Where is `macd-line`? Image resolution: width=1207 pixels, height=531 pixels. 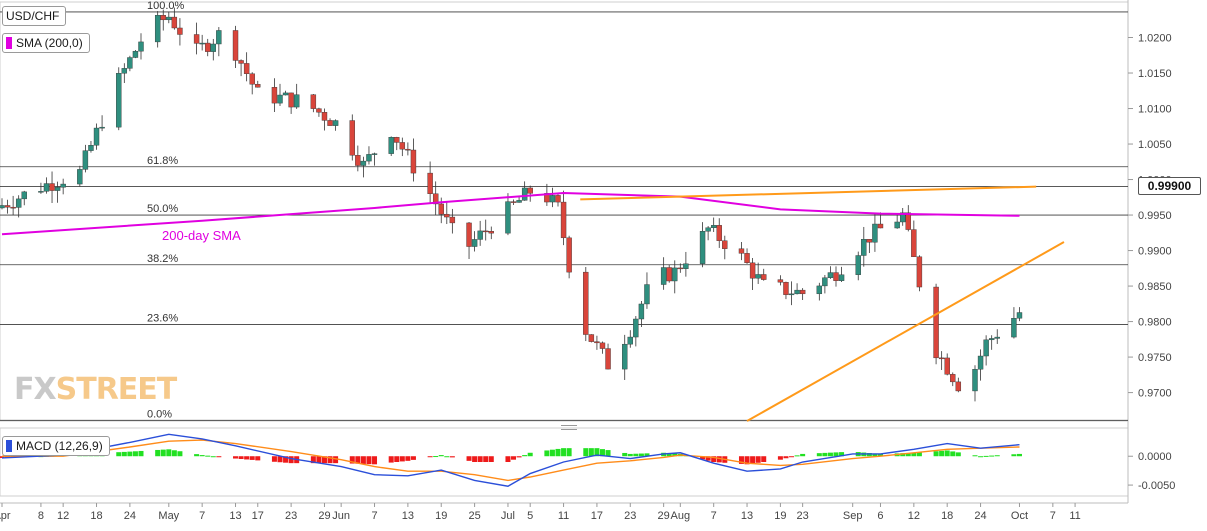 macd-line is located at coordinates (510, 460).